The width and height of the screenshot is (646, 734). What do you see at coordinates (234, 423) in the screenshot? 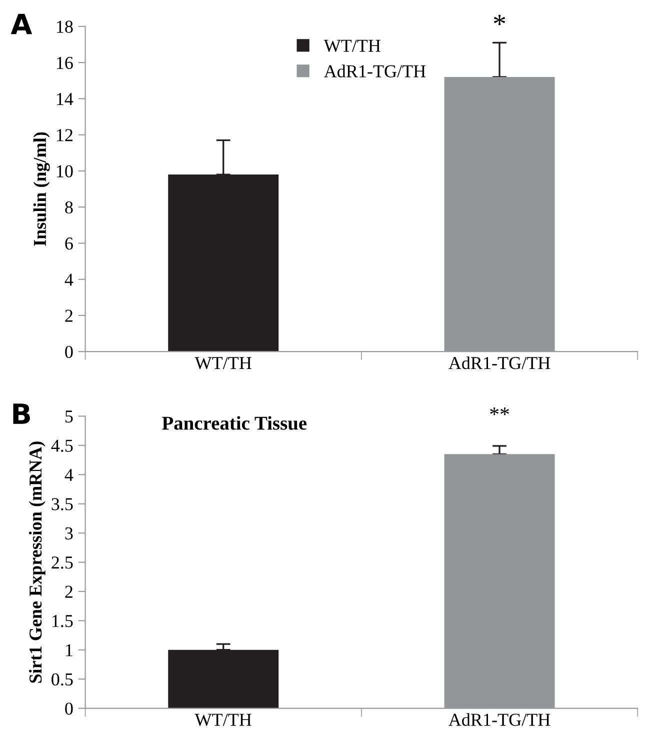
I see `chart-title: Pancreatic Tissue` at bounding box center [234, 423].